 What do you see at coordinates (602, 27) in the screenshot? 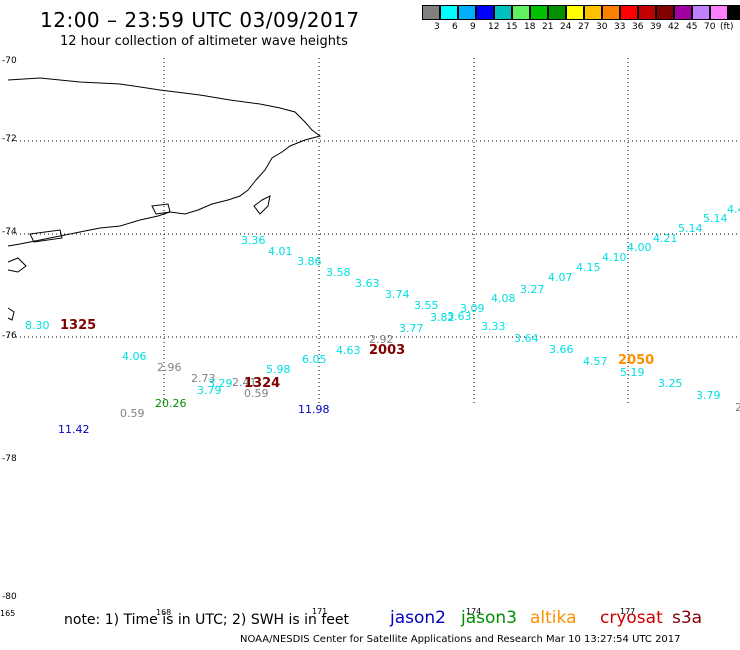
I see `scale-label: 30` at bounding box center [602, 27].